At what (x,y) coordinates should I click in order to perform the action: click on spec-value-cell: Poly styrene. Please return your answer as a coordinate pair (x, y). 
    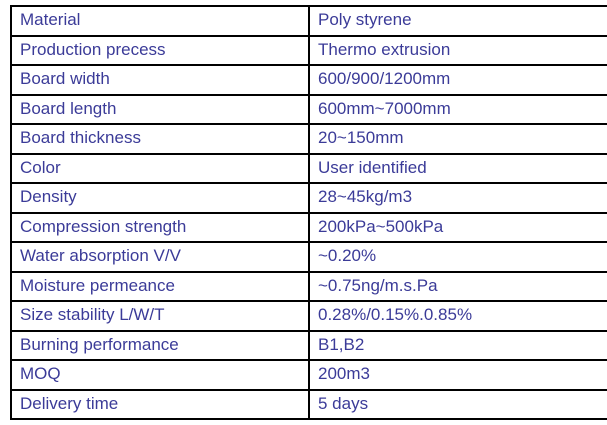
    Looking at the image, I should click on (457, 21).